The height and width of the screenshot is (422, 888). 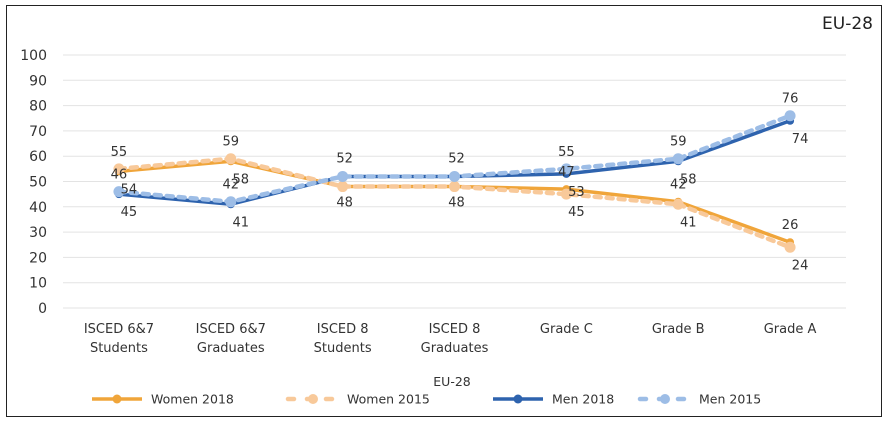 I want to click on y-tick-label: 50, so click(x=38, y=183).